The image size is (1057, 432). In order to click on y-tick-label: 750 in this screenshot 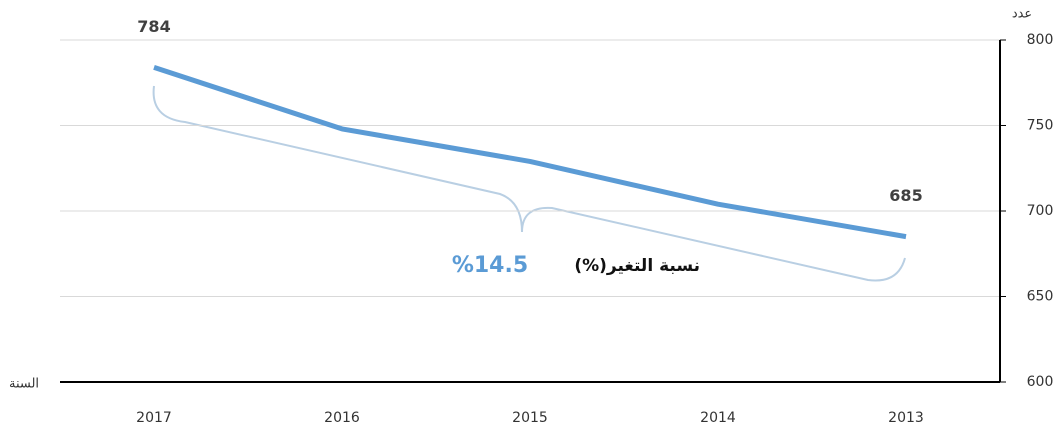, I will do `click(1040, 126)`.